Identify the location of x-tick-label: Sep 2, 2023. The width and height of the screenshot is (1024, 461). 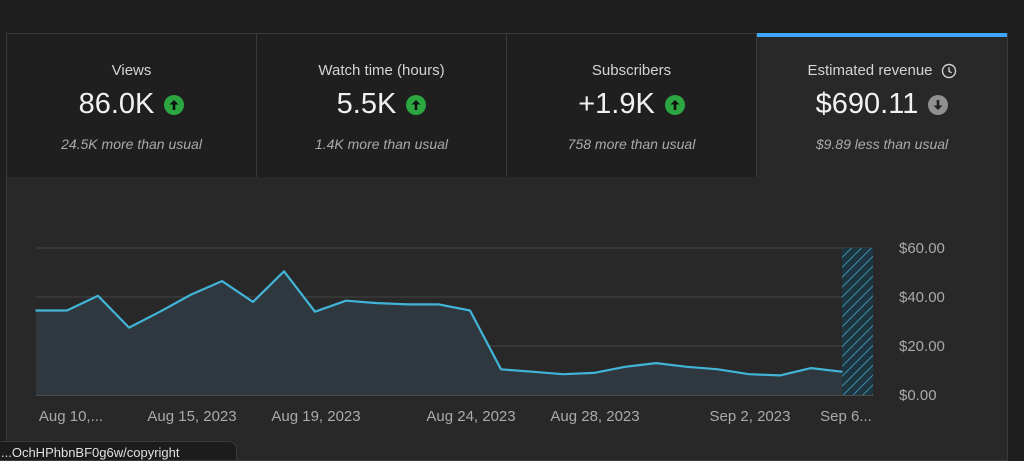
(750, 416).